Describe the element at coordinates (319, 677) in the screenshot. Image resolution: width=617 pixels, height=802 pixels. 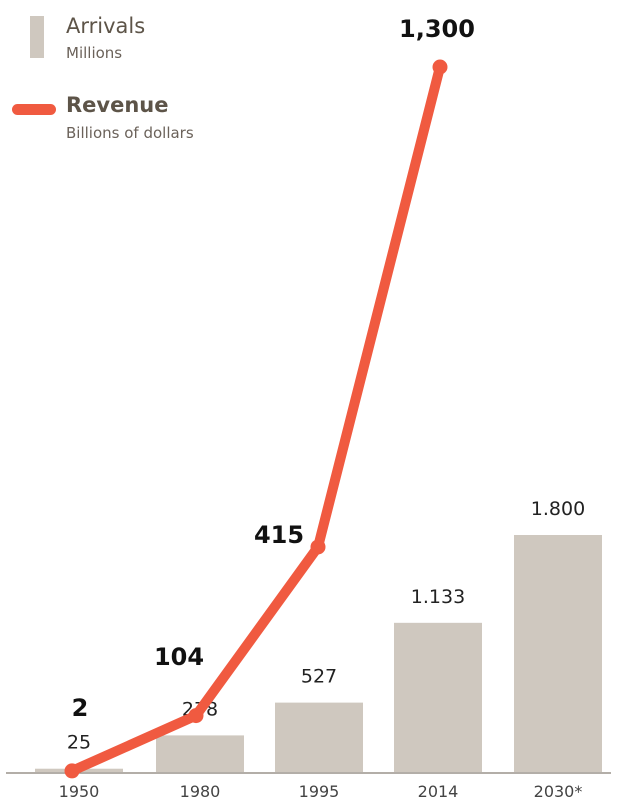
I see `bar-value-label: 527` at that location.